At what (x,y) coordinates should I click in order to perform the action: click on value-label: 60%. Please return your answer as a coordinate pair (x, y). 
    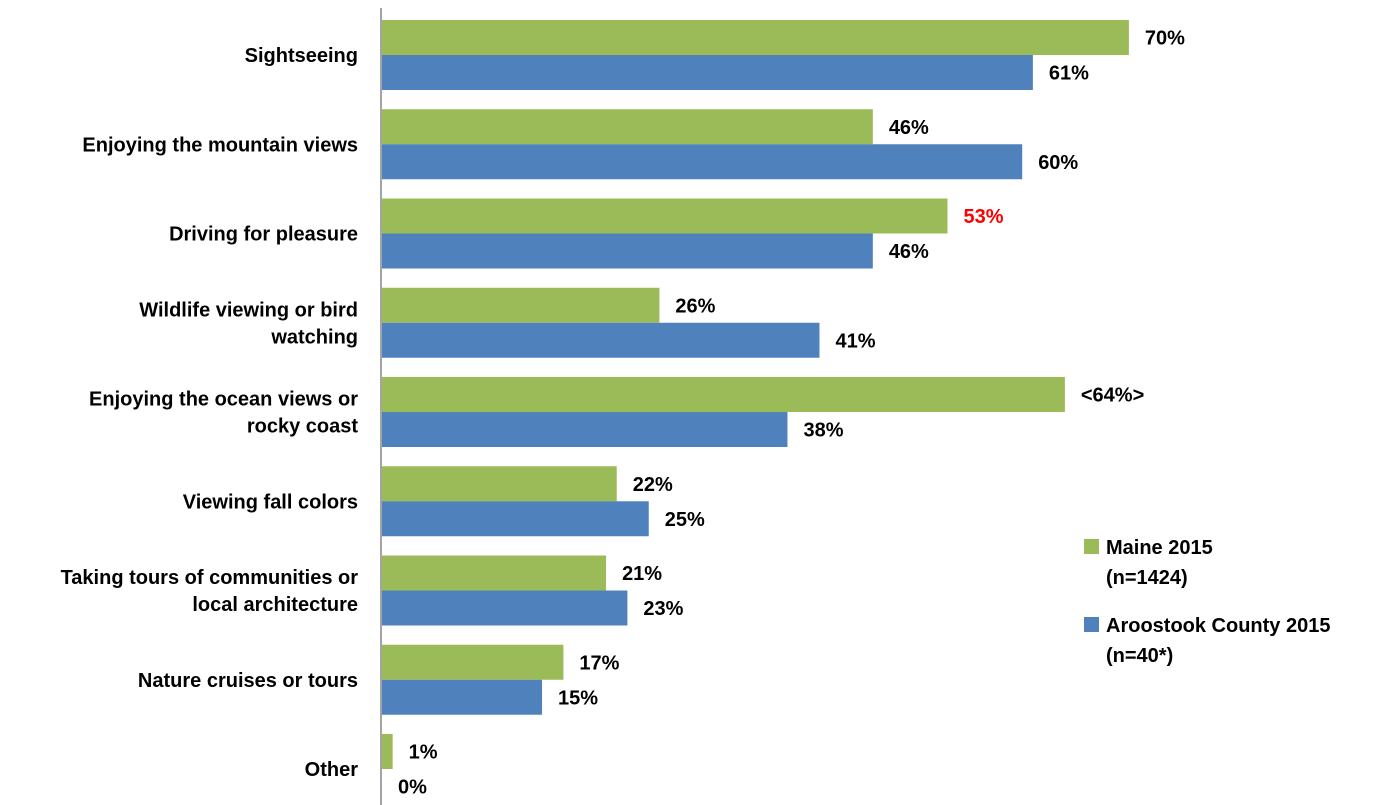
    Looking at the image, I should click on (1058, 163).